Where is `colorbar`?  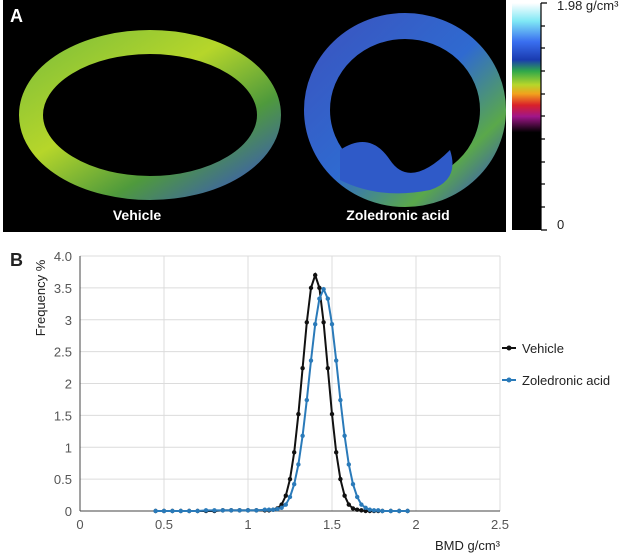
colorbar is located at coordinates (526, 116).